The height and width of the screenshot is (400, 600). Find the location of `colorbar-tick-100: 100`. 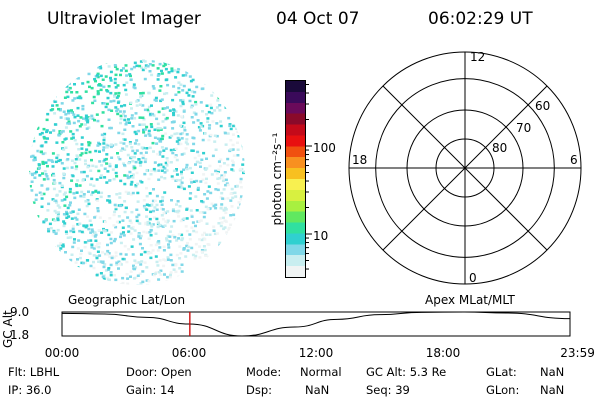

colorbar-tick-100: 100 is located at coordinates (324, 148).